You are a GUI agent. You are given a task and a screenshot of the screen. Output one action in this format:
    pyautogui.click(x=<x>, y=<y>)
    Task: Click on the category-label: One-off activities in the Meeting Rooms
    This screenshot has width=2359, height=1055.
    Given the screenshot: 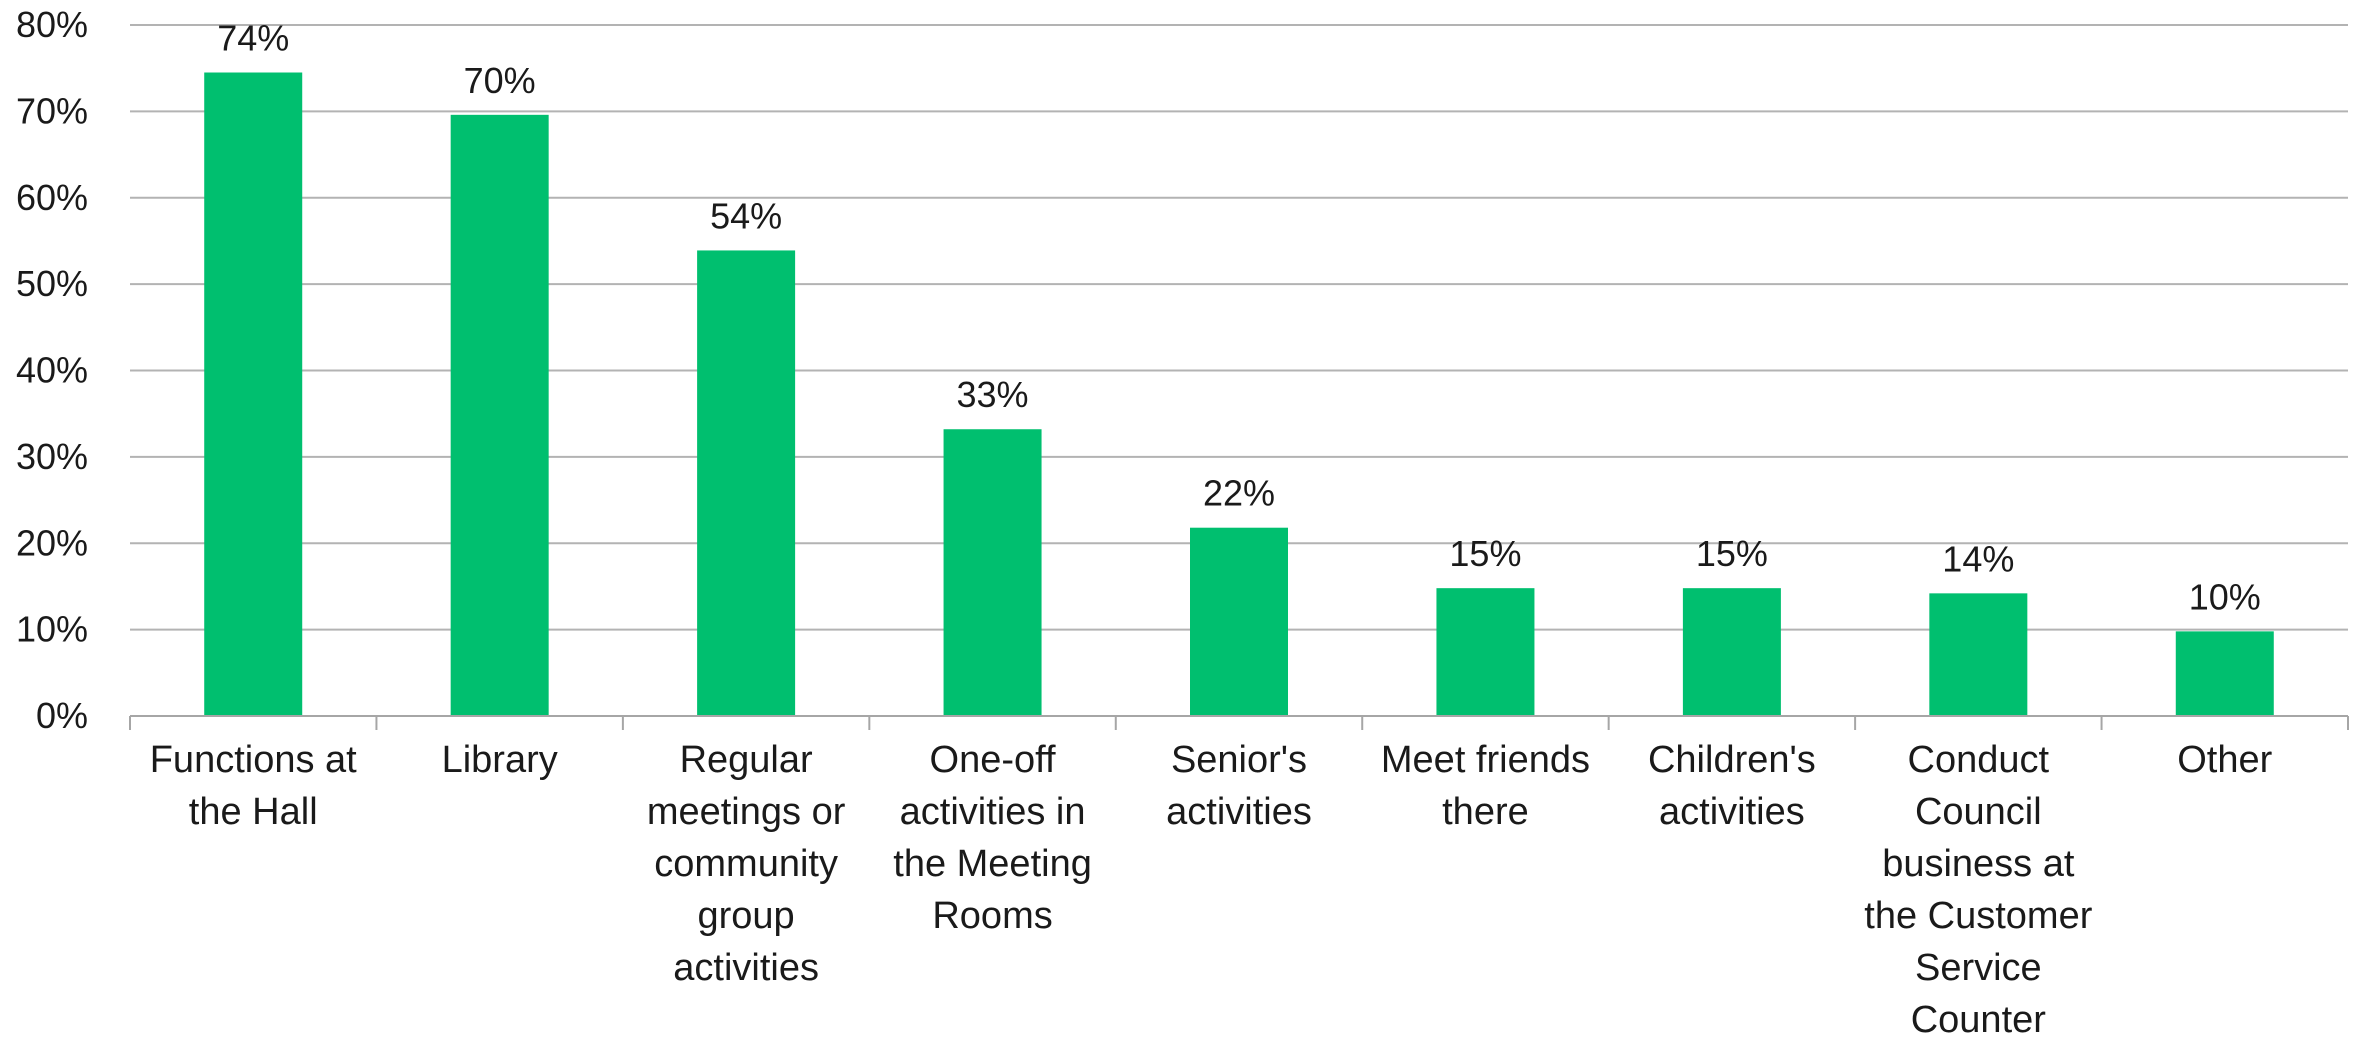 What is the action you would take?
    pyautogui.click(x=992, y=838)
    